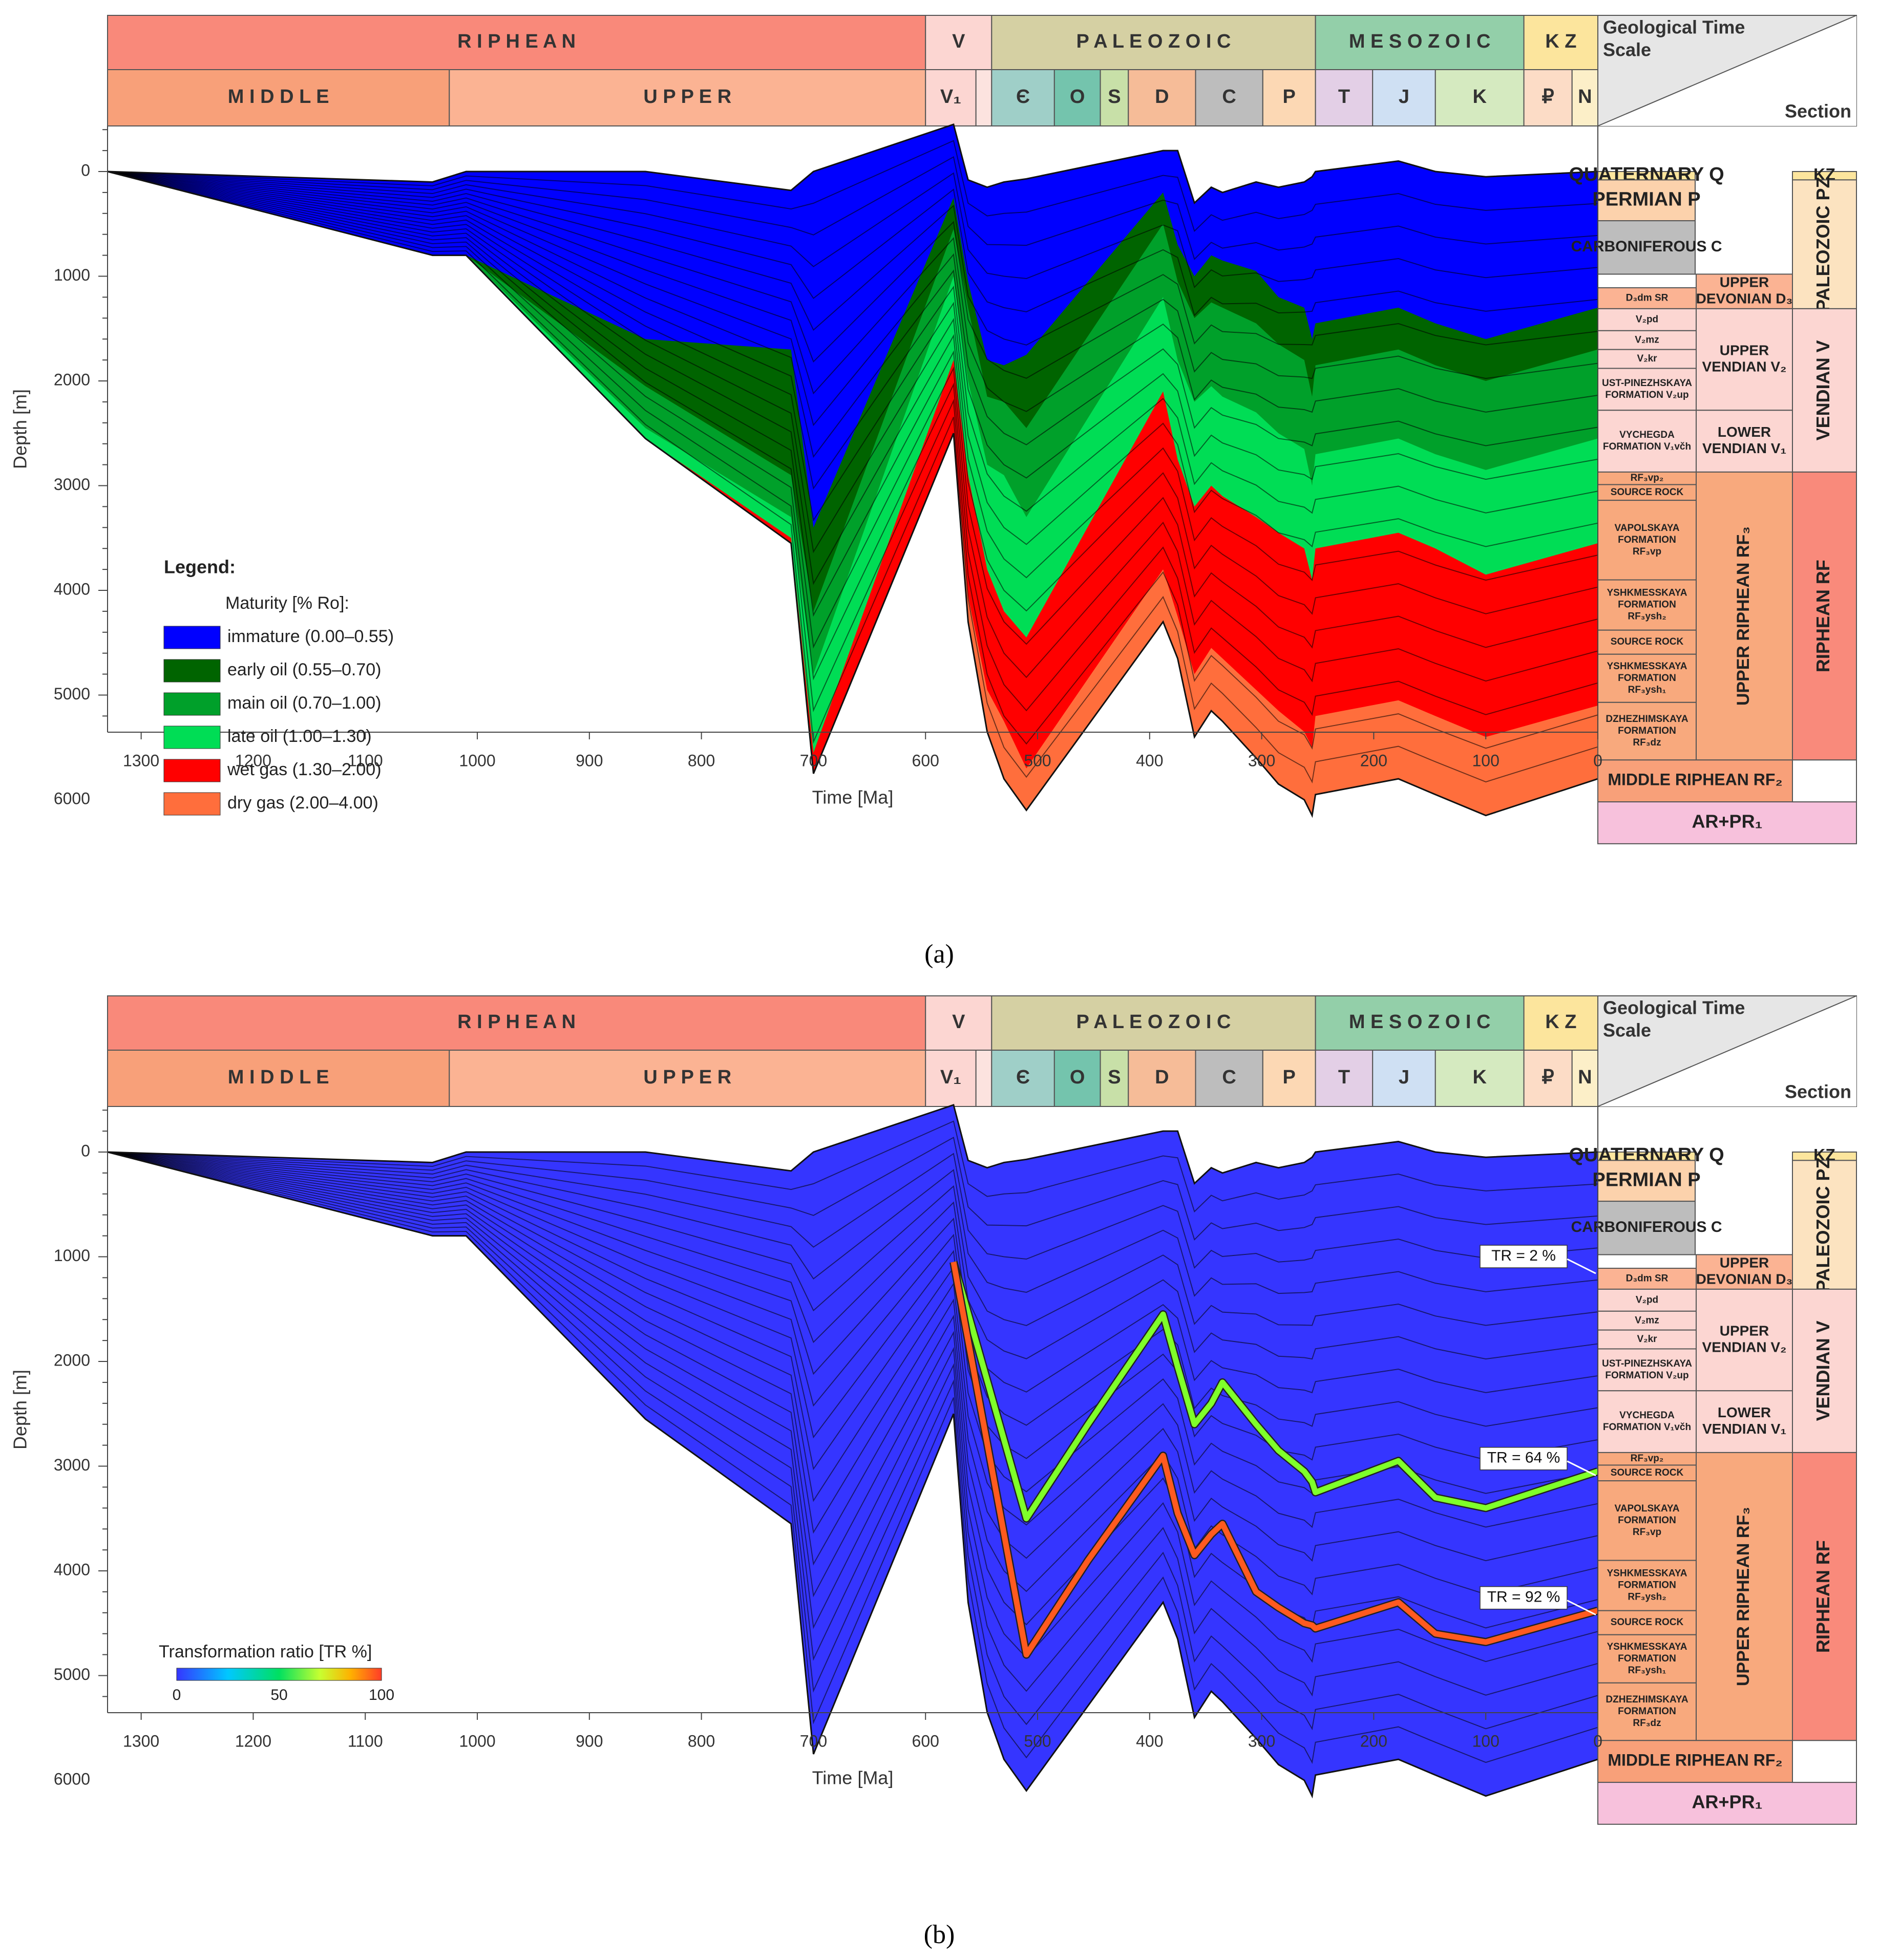 The height and width of the screenshot is (1960, 1879). What do you see at coordinates (1524, 1598) in the screenshot?
I see `tr-annotation-box` at bounding box center [1524, 1598].